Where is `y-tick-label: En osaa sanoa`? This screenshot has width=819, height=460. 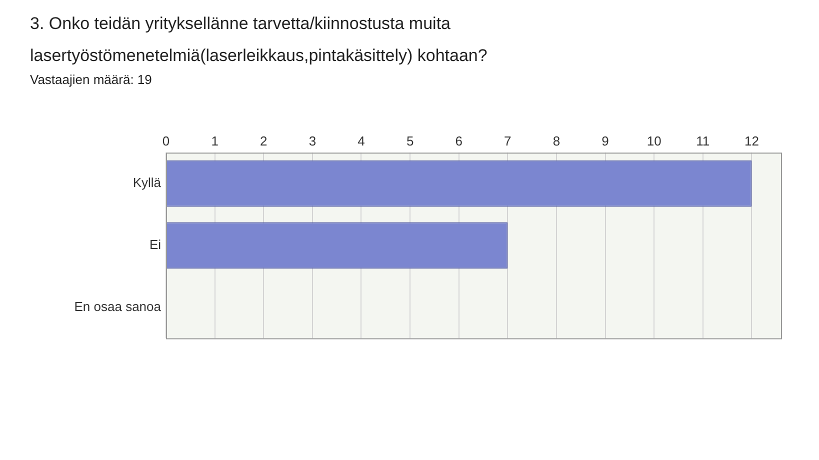
y-tick-label: En osaa sanoa is located at coordinates (118, 306).